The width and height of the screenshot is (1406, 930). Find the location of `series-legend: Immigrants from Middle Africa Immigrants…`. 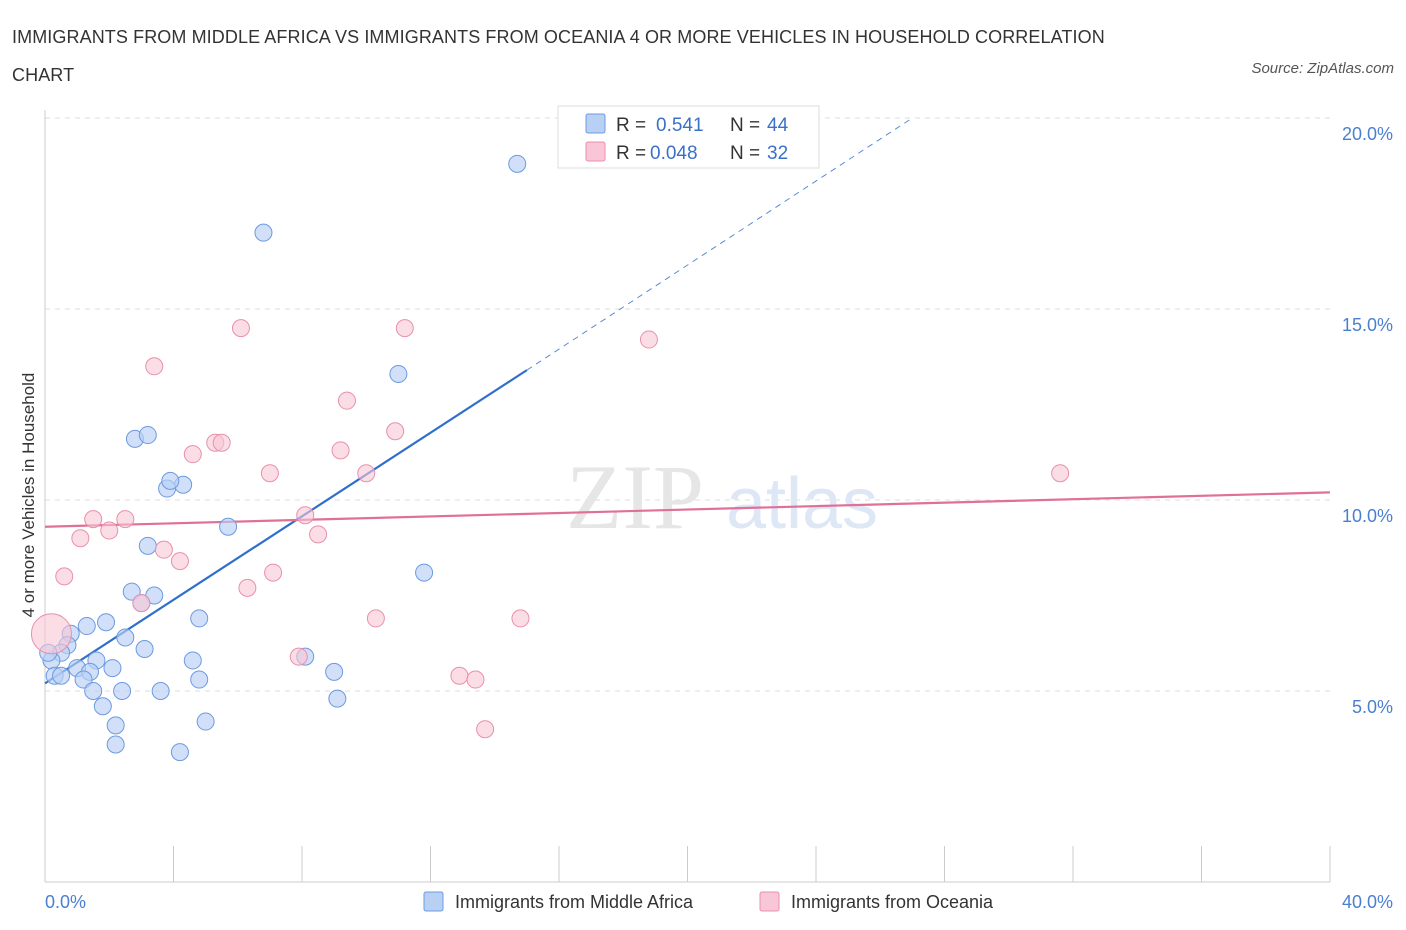

series-legend: Immigrants from Middle Africa Immigrants… is located at coordinates (708, 901).